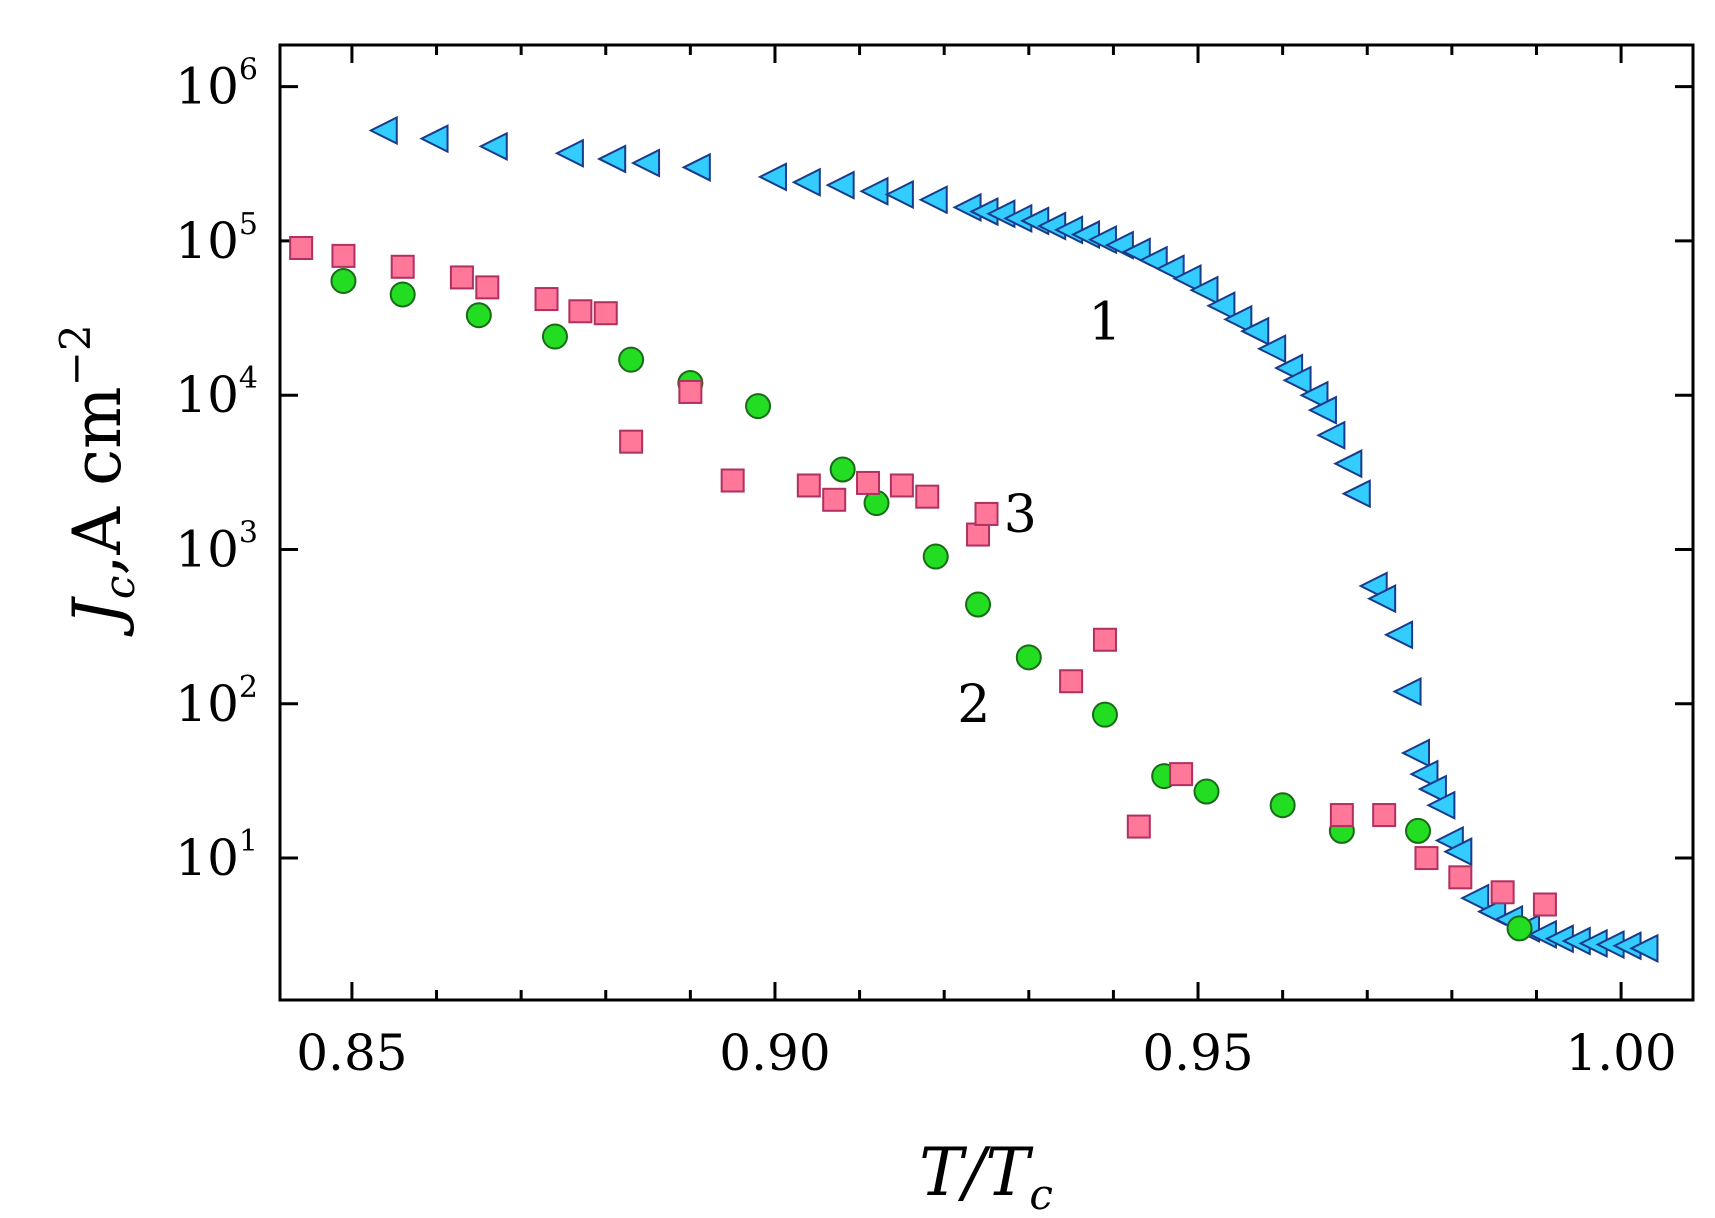 Image resolution: width=1715 pixels, height=1218 pixels. Describe the element at coordinates (216, 701) in the screenshot. I see `y-tick-label: 10²` at that location.